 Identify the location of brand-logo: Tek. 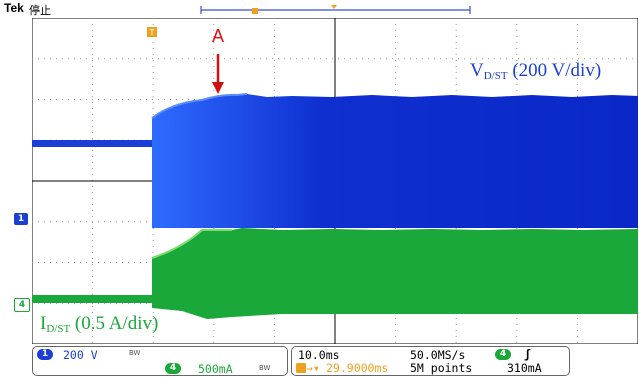
(14, 8).